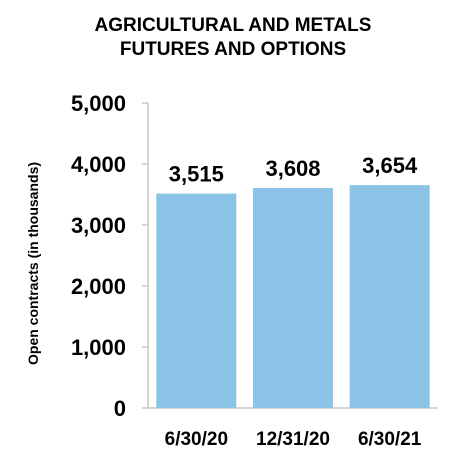 The height and width of the screenshot is (466, 466). What do you see at coordinates (33, 263) in the screenshot?
I see `y-axis-title: Open contracts (in thousands)` at bounding box center [33, 263].